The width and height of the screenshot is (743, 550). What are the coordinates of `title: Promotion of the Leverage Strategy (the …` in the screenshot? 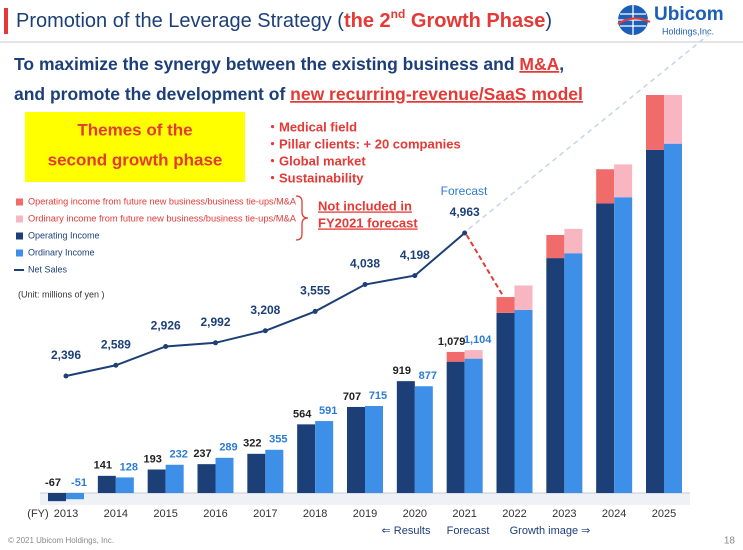 It's located at (284, 19).